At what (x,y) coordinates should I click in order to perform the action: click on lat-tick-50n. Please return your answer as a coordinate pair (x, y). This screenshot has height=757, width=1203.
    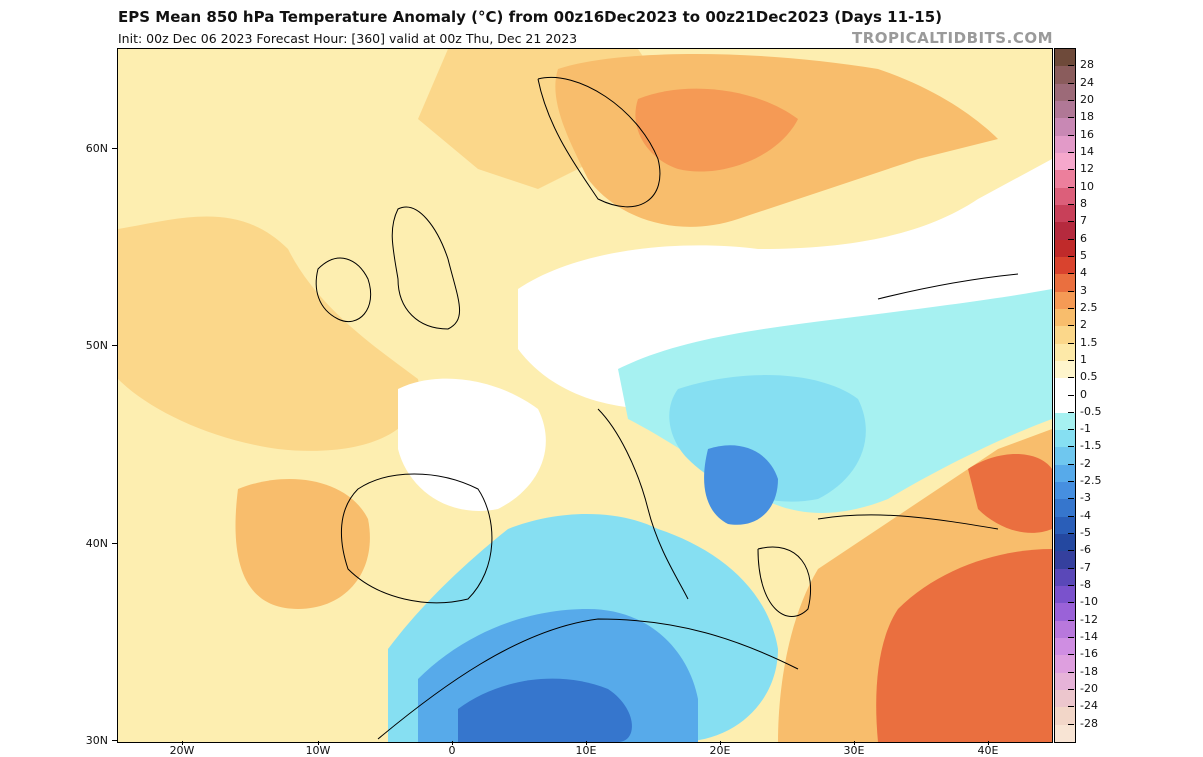
    Looking at the image, I should click on (114, 345).